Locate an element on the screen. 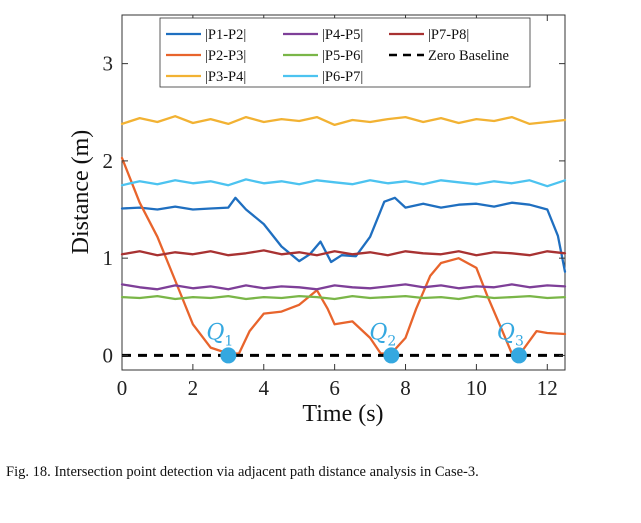 The width and height of the screenshot is (641, 523). legend-box is located at coordinates (345, 52).